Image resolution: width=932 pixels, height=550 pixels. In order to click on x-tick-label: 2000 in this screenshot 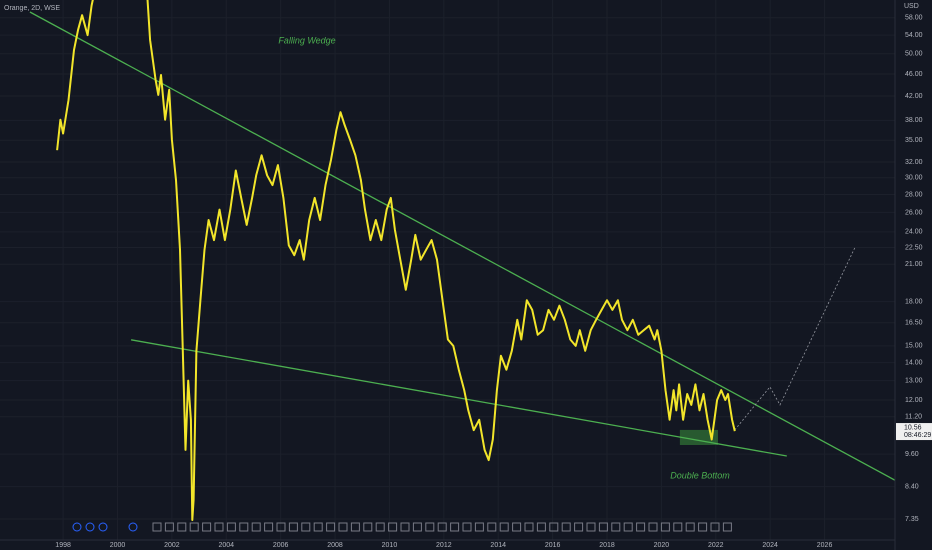, I will do `click(118, 545)`.